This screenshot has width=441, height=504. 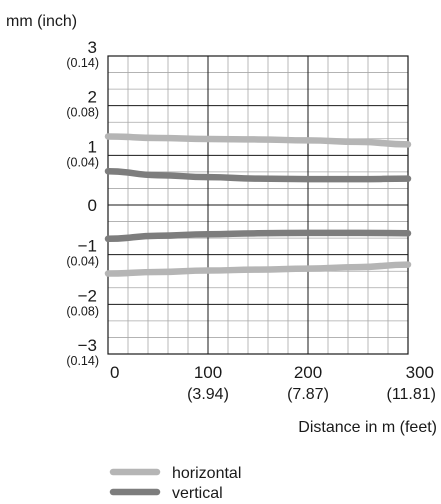 I want to click on legend-label-horizontal: horizontal, so click(x=206, y=473).